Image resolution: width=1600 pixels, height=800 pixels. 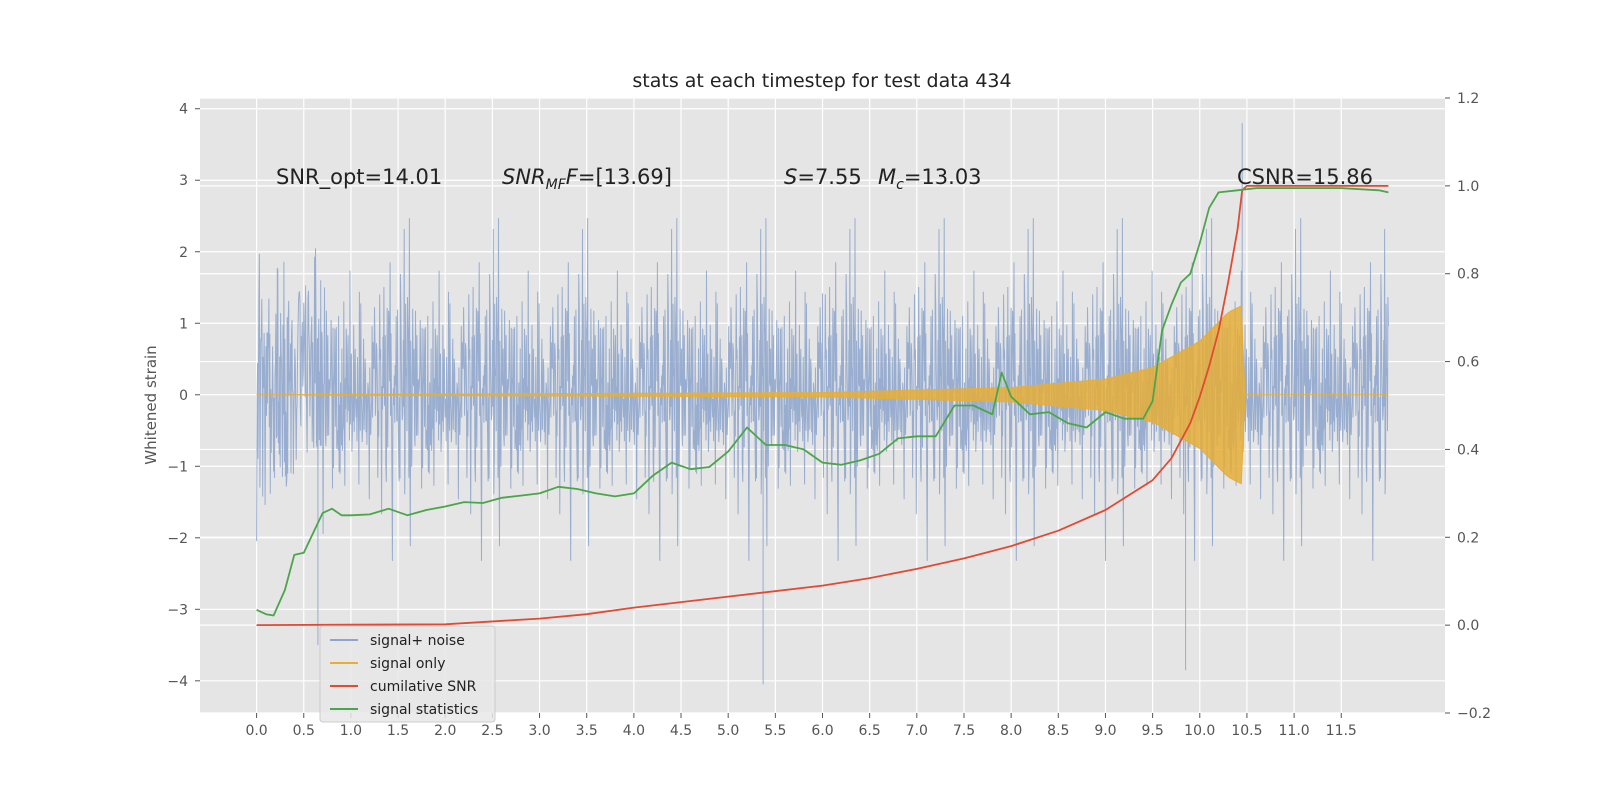 I want to click on y-axis-label: Whitened strain, so click(x=151, y=404).